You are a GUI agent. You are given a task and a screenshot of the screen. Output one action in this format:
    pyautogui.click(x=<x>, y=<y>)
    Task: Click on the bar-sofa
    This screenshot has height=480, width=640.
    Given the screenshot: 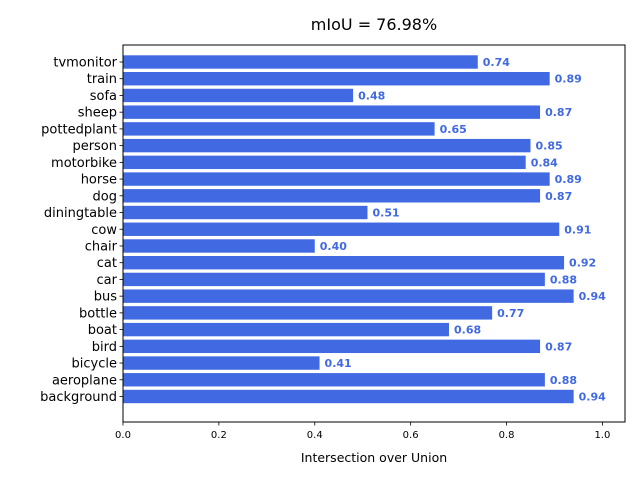 What is the action you would take?
    pyautogui.click(x=238, y=95)
    